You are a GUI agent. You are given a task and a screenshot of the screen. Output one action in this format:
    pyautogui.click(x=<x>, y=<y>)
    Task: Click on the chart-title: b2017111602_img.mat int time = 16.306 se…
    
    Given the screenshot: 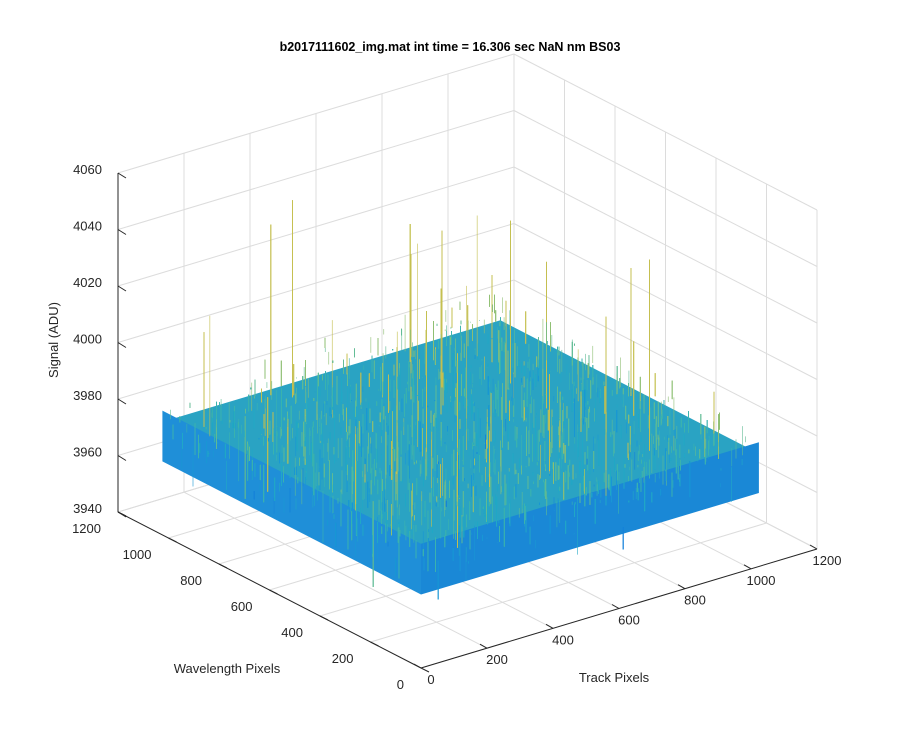 What is the action you would take?
    pyautogui.click(x=450, y=47)
    